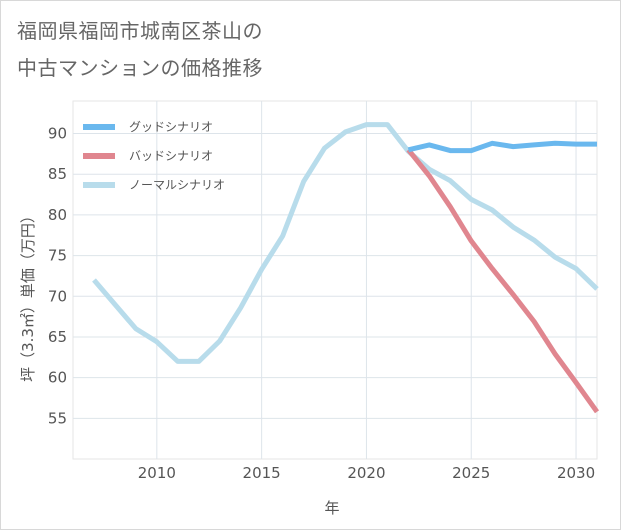  What do you see at coordinates (177, 185) in the screenshot?
I see `legend-label: ノーマルシナリオ` at bounding box center [177, 185].